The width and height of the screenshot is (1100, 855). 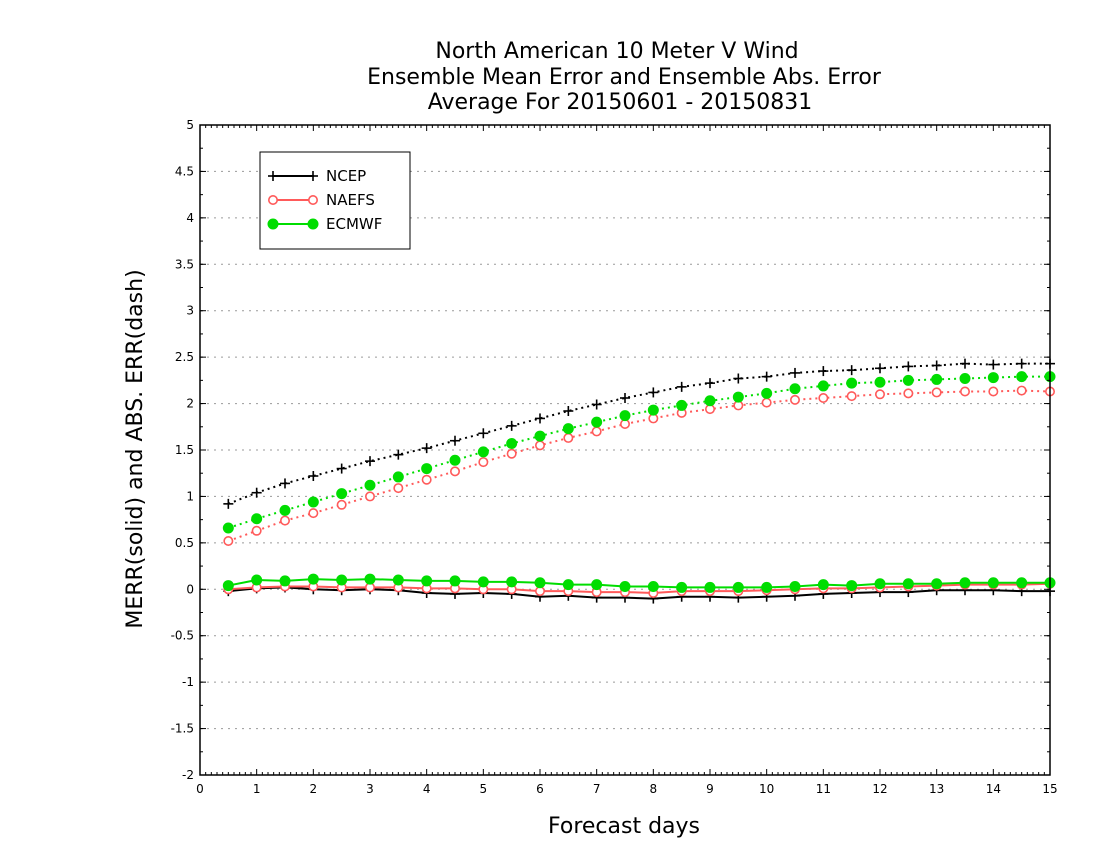 What do you see at coordinates (273, 224) in the screenshot?
I see `legend-marker-start-ecmwf` at bounding box center [273, 224].